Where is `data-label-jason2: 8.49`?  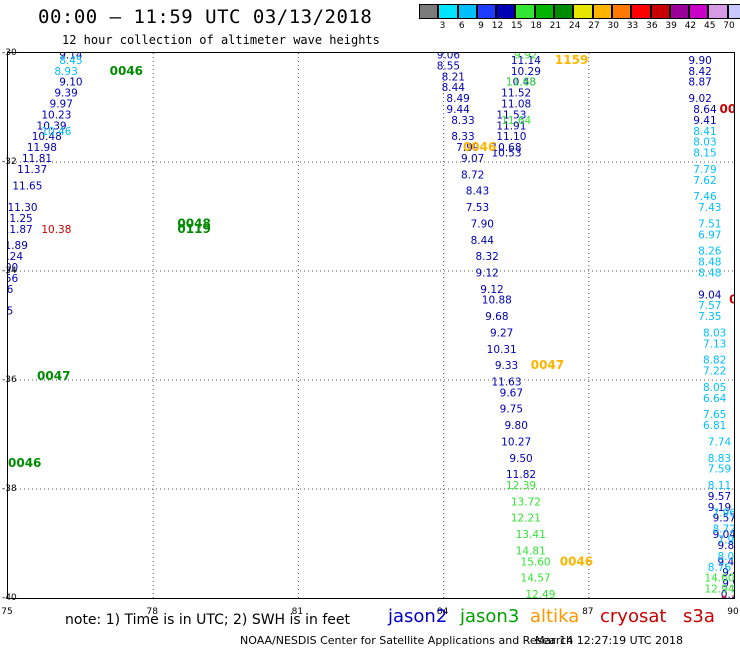
data-label-jason2: 8.49 is located at coordinates (457, 99).